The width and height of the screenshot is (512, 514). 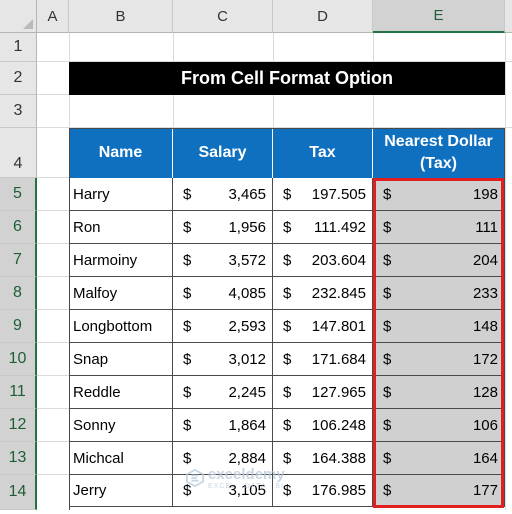 I want to click on tax-cell: $232.845, so click(x=323, y=293).